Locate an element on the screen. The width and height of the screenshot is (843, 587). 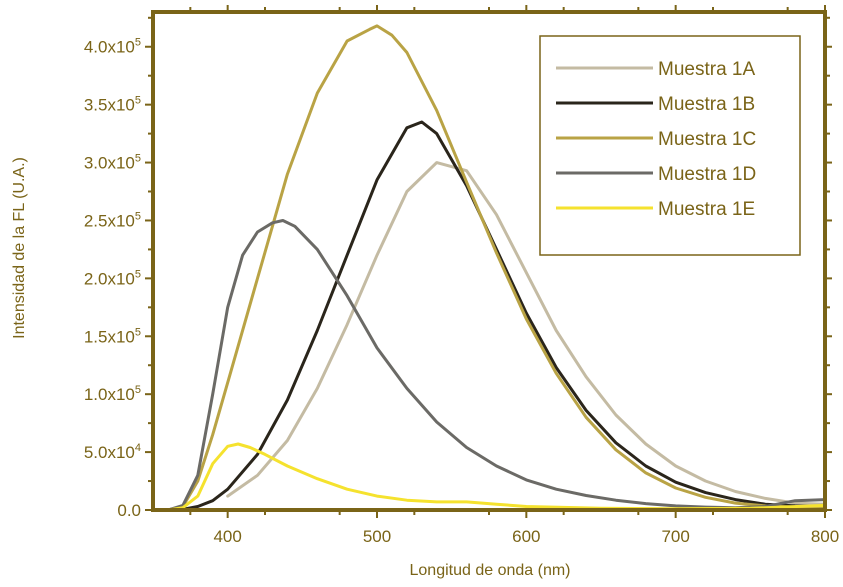
y-tick-label: 1.0x105 is located at coordinates (112, 394).